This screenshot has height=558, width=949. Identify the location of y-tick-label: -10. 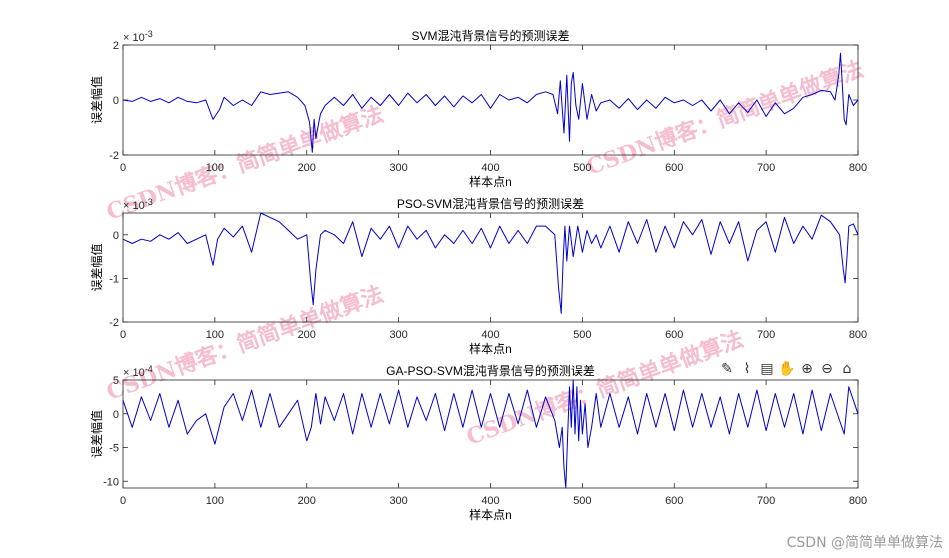
(111, 482).